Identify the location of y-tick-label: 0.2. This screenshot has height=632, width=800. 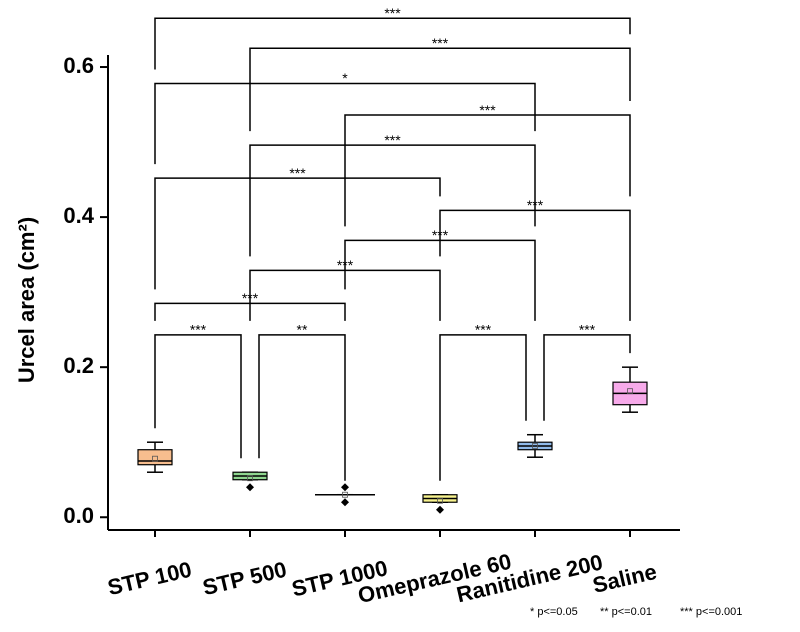
(78, 365).